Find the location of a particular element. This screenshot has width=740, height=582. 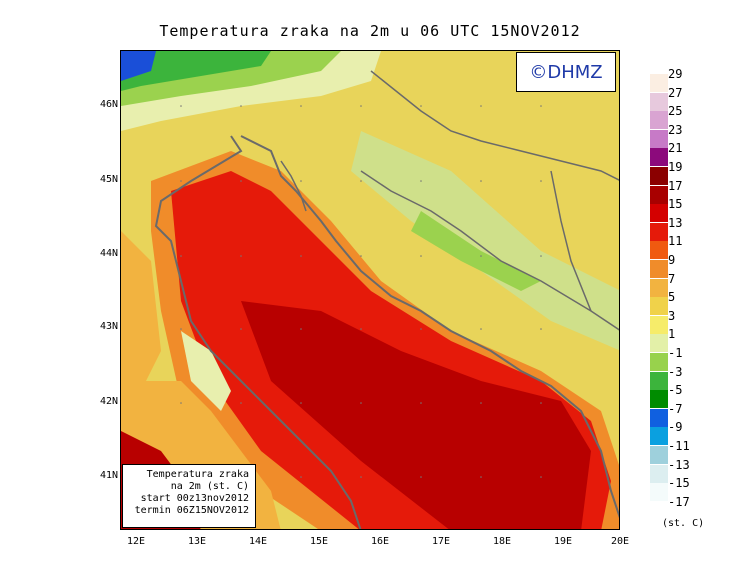

legend-label: -3 is located at coordinates (675, 371).